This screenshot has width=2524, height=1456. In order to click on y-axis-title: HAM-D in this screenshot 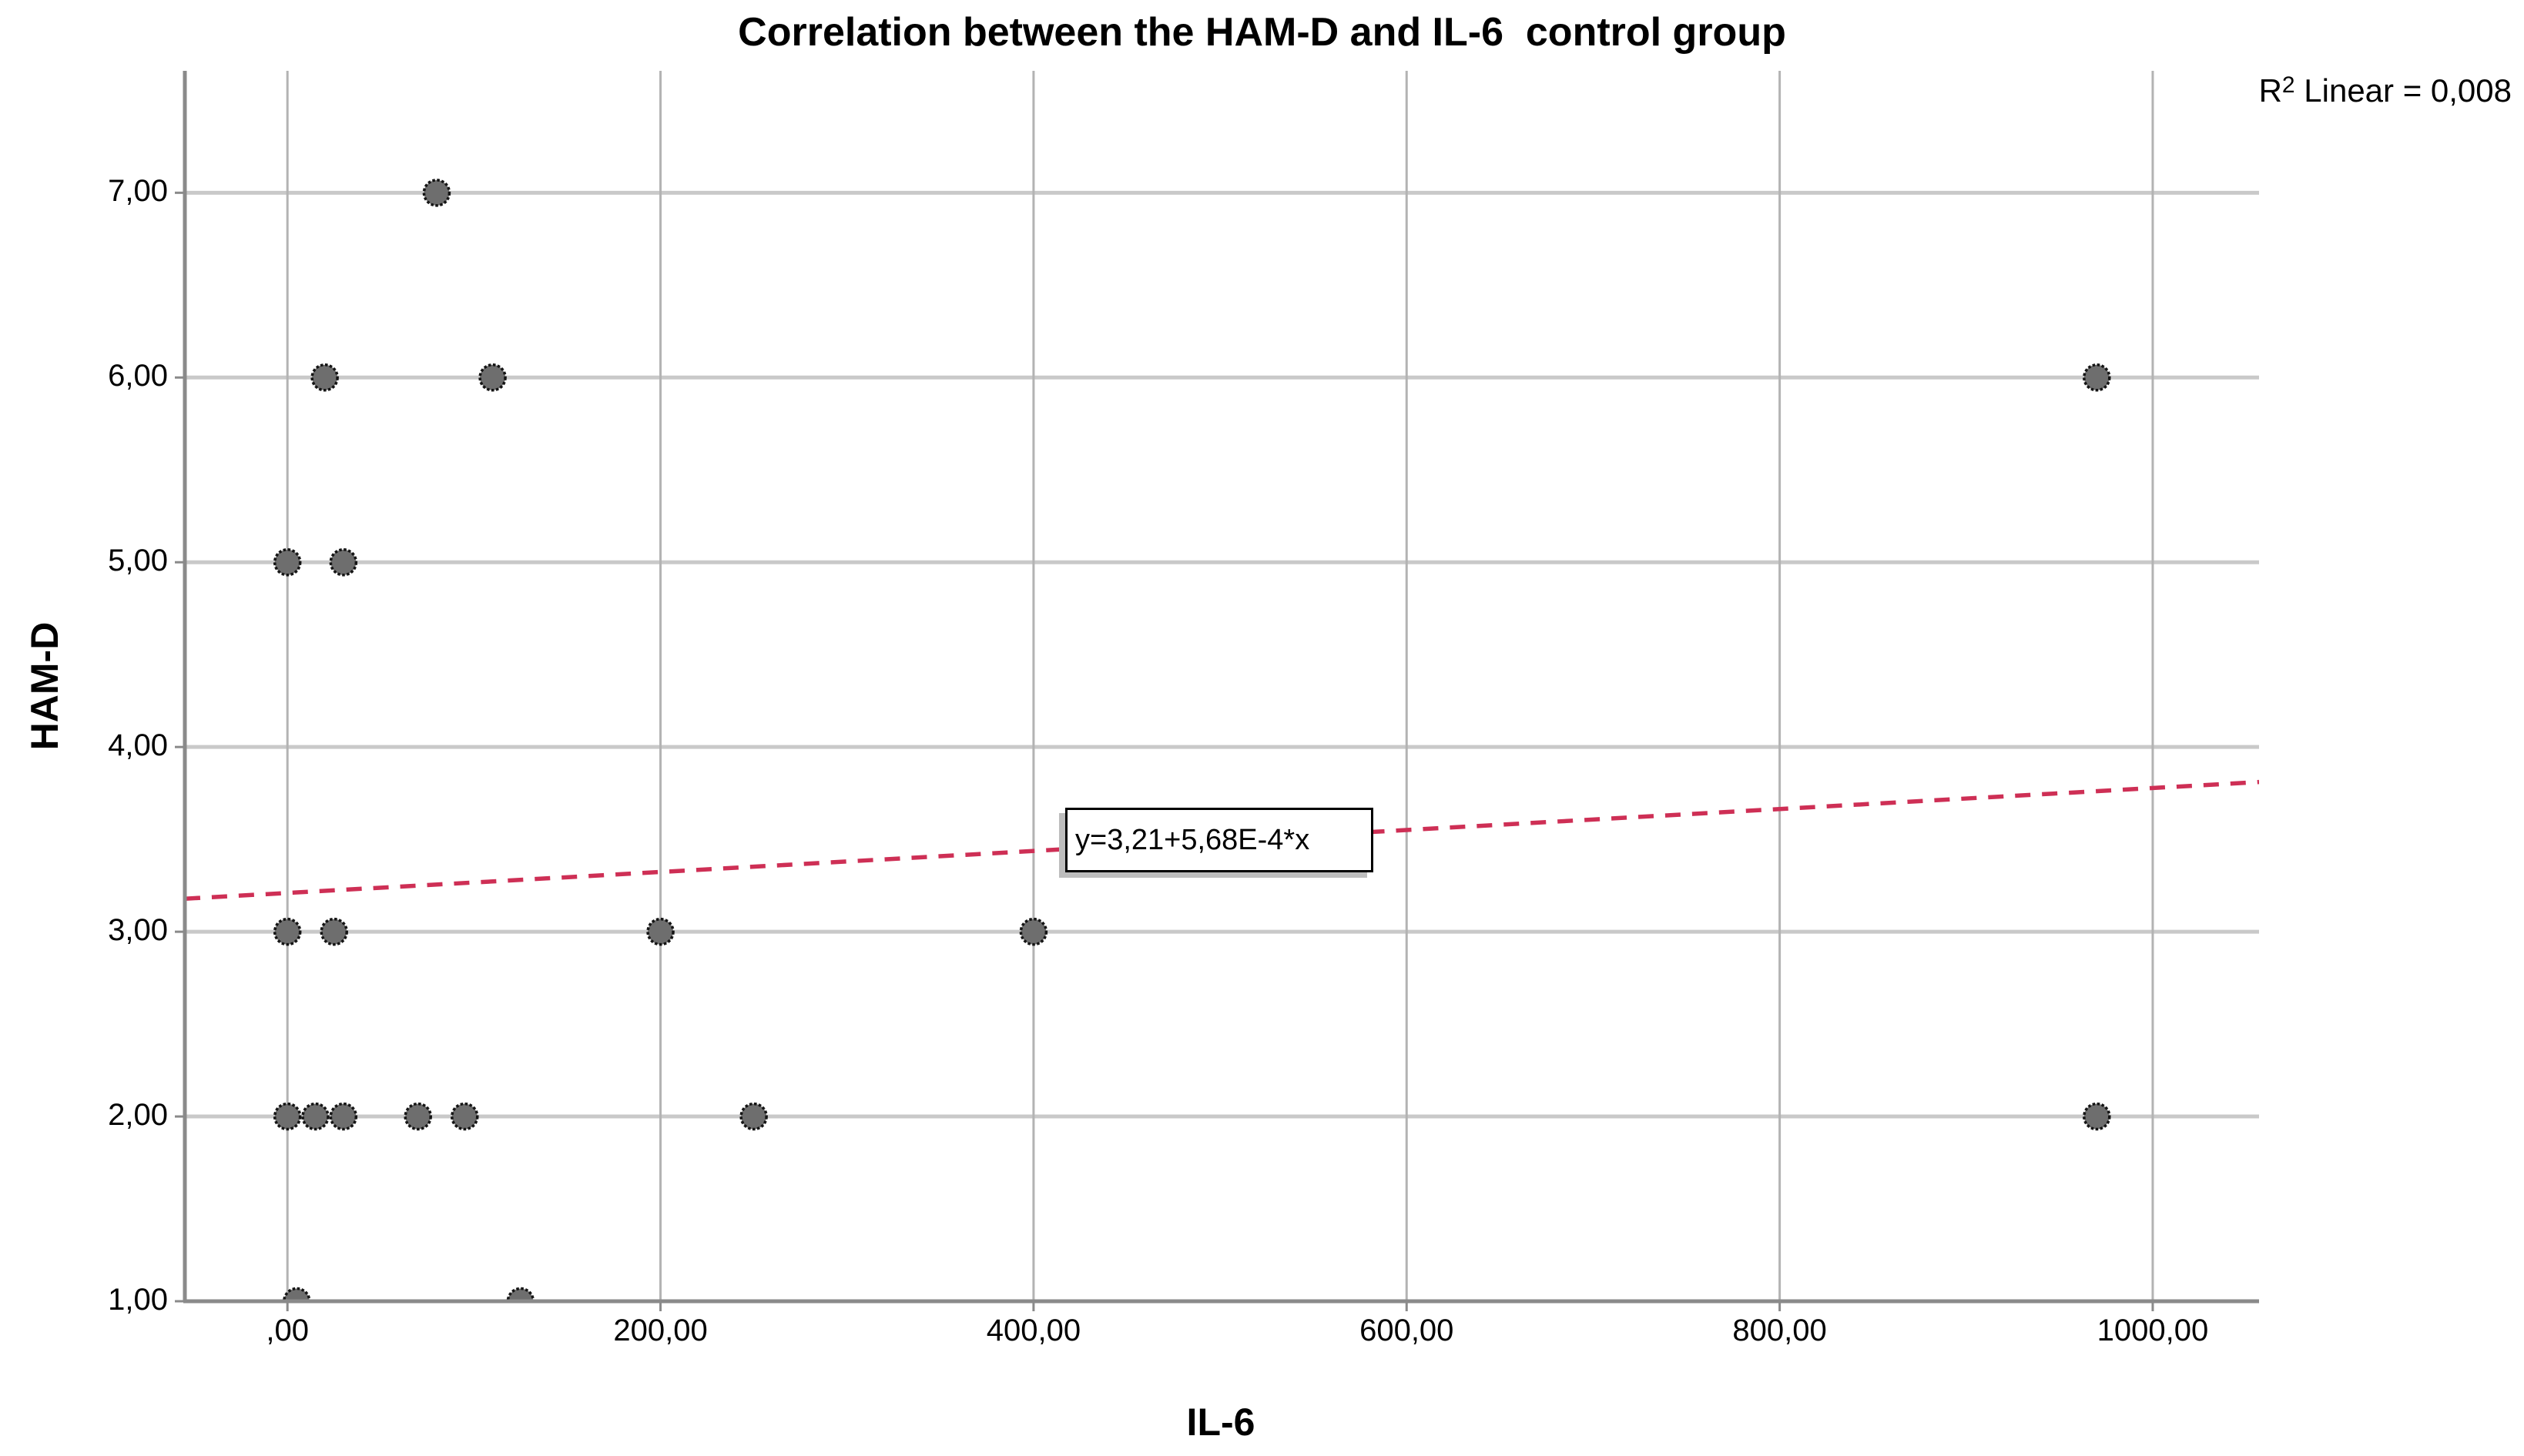, I will do `click(44, 686)`.